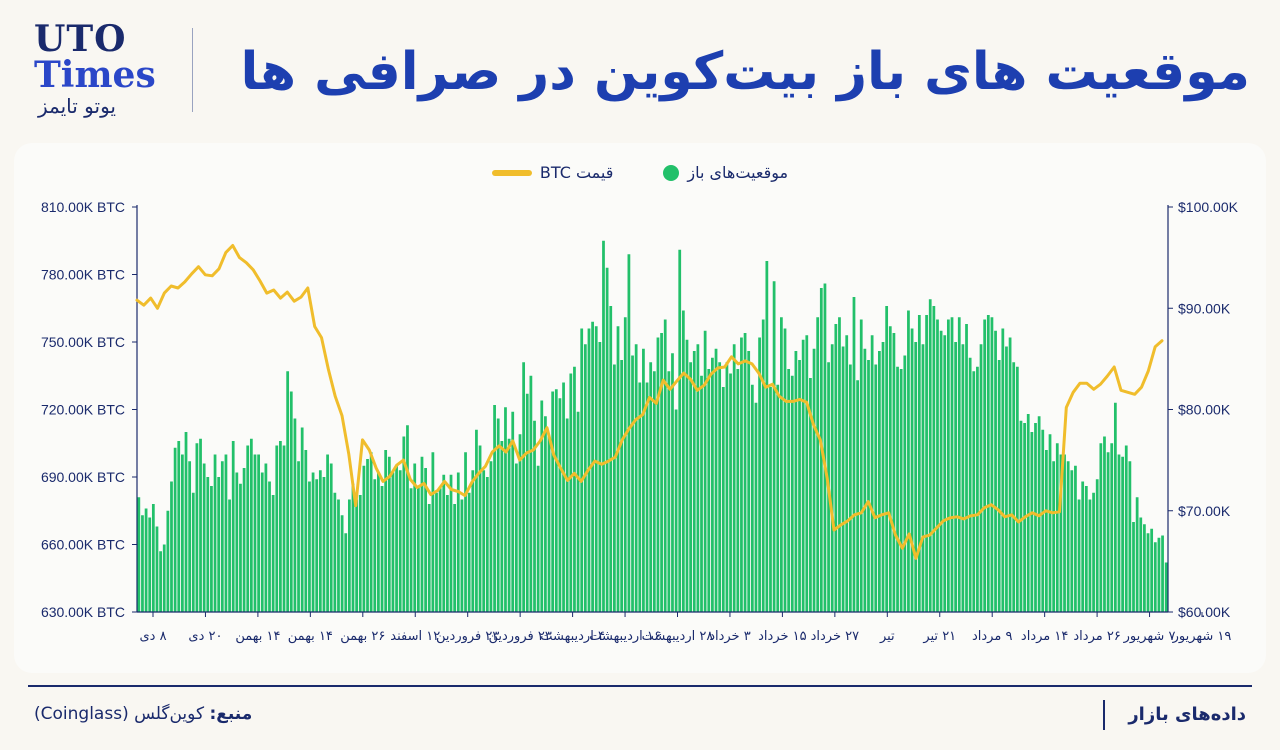 The height and width of the screenshot is (750, 1280). Describe the element at coordinates (1204, 308) in the screenshot. I see `y-right-tick-label: $90.00K` at that location.